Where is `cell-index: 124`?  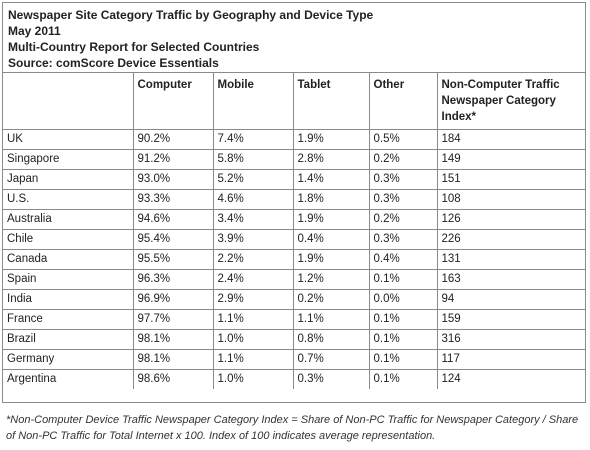
cell-index: 124 is located at coordinates (510, 378).